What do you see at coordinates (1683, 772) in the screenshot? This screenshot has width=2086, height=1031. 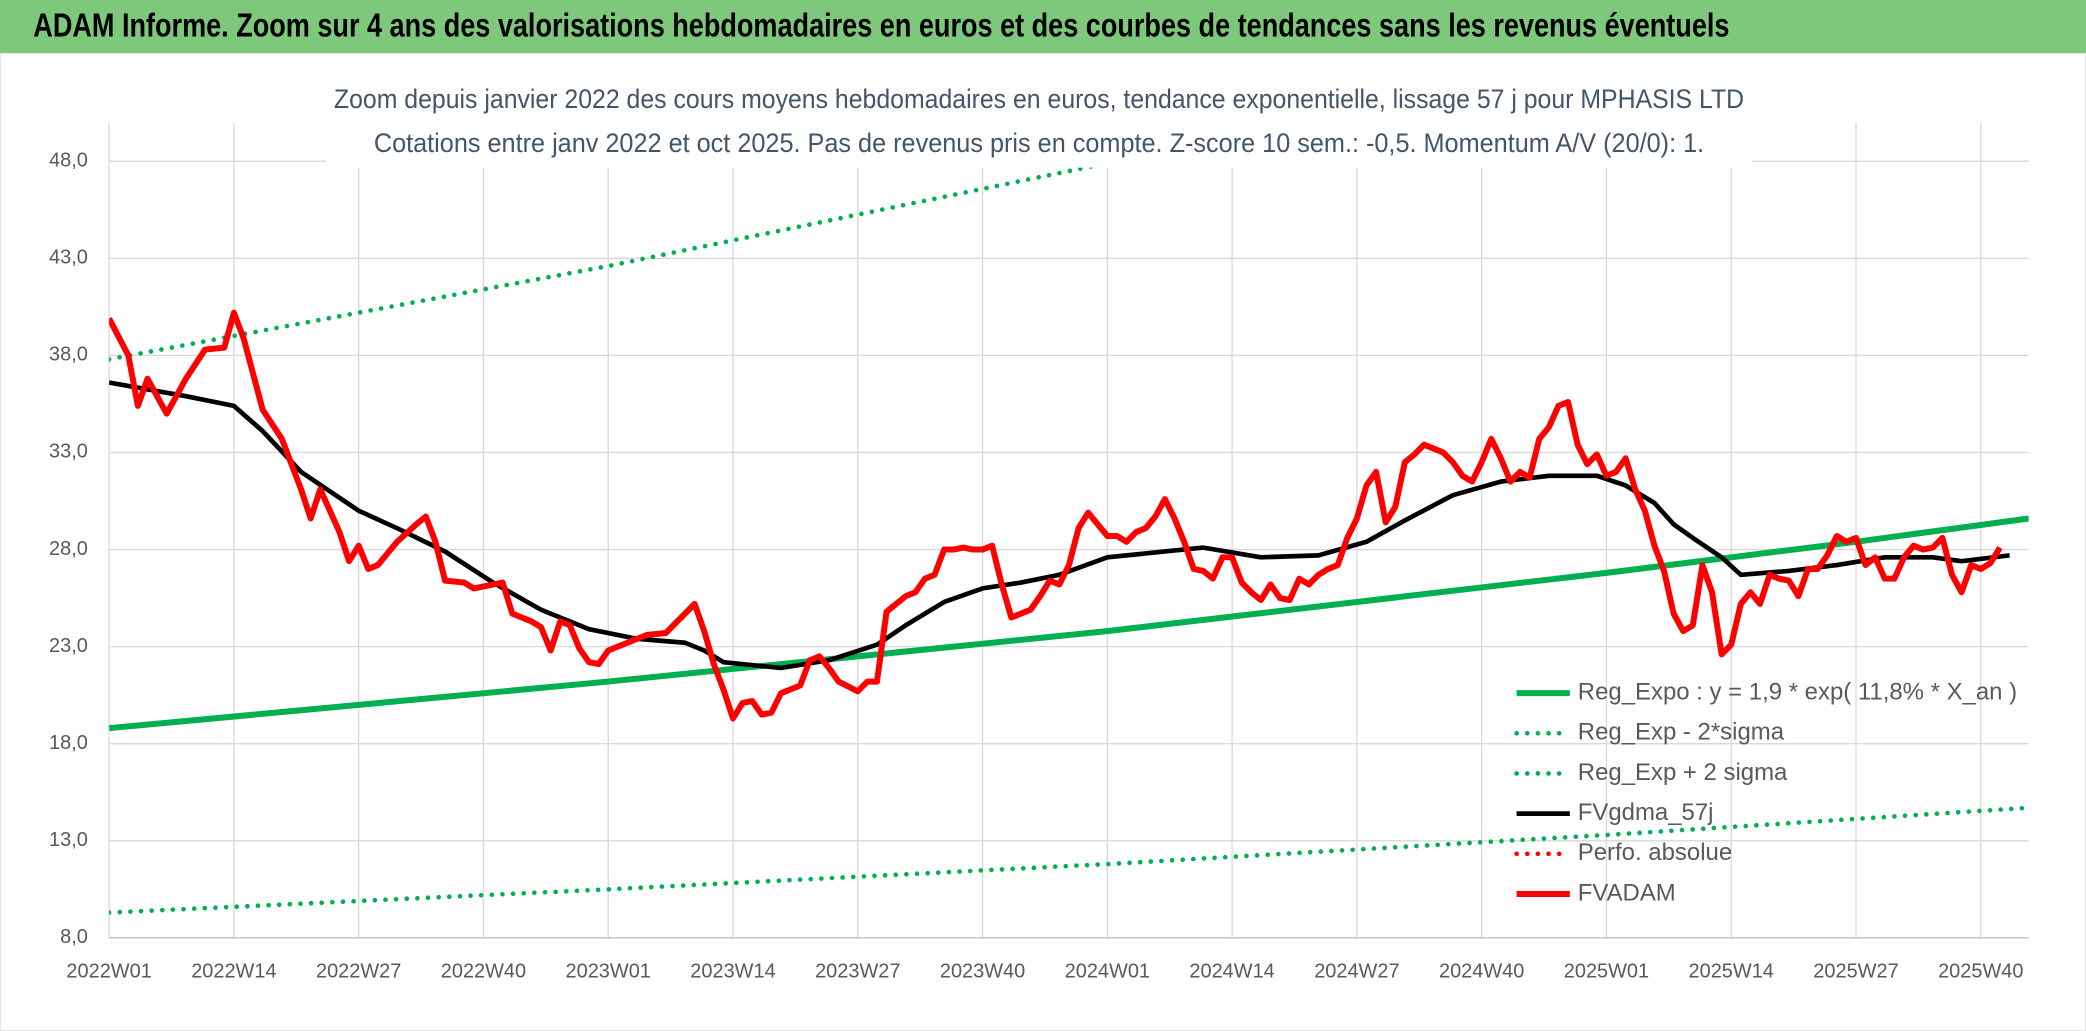 I see `legend-label: Reg_Exp + 2 sigma` at bounding box center [1683, 772].